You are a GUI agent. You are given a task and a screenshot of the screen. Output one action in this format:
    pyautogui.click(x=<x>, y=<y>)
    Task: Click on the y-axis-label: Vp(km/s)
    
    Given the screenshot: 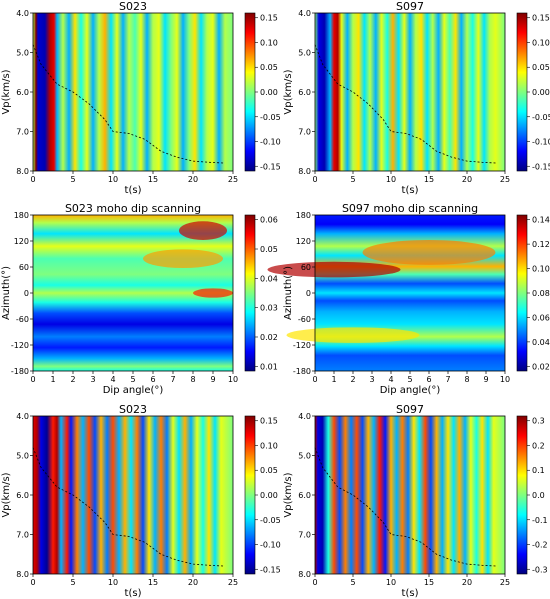 What is the action you would take?
    pyautogui.click(x=288, y=494)
    